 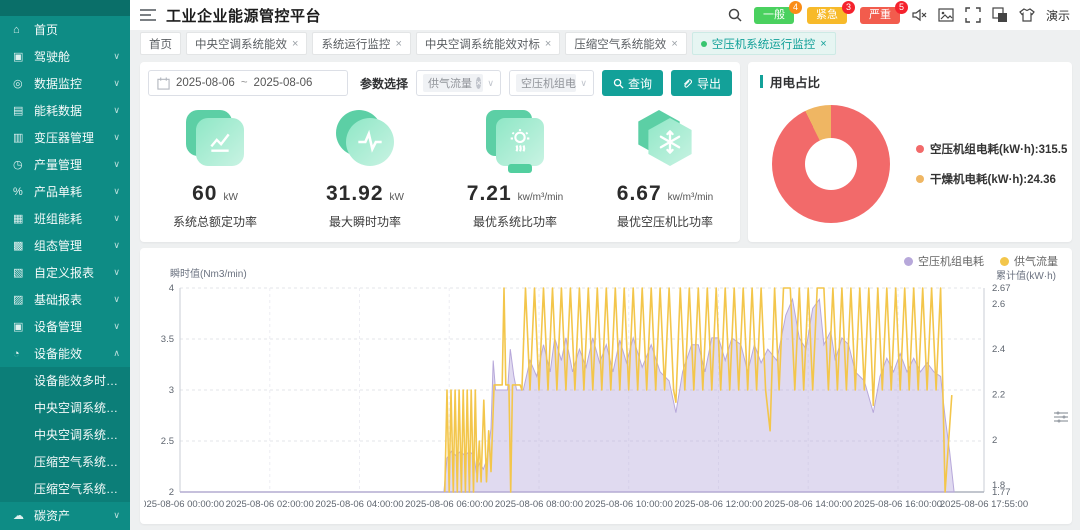 I want to click on svg-text: 2025-08-06 10:00:00, so click(x=629, y=504).